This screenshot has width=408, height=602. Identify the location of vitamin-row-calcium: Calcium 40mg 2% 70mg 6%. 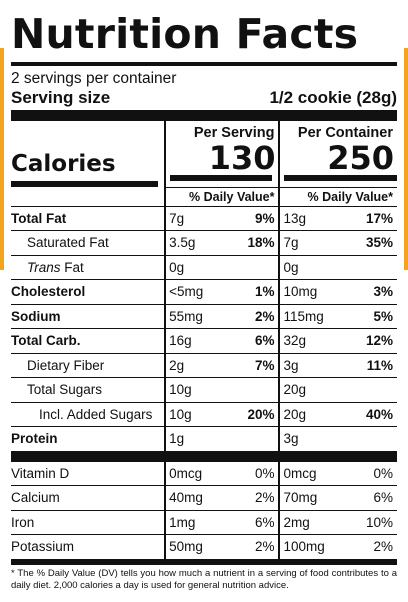
(204, 497).